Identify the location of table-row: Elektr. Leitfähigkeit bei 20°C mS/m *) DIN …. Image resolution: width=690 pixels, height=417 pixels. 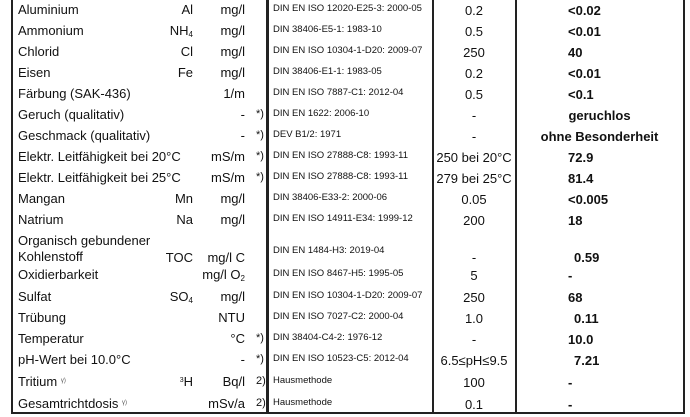
(345, 157).